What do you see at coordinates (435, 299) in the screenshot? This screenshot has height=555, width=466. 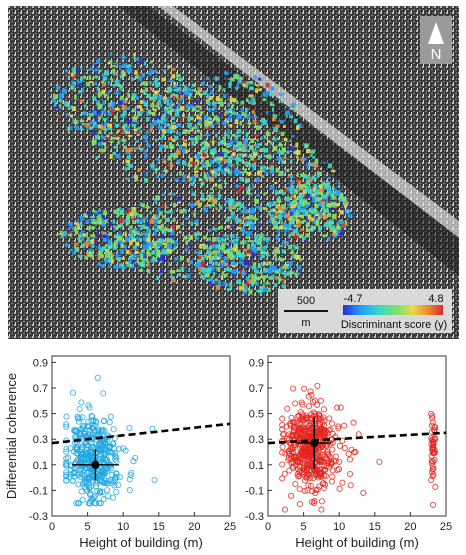 I see `colorbar-max: 4.8` at bounding box center [435, 299].